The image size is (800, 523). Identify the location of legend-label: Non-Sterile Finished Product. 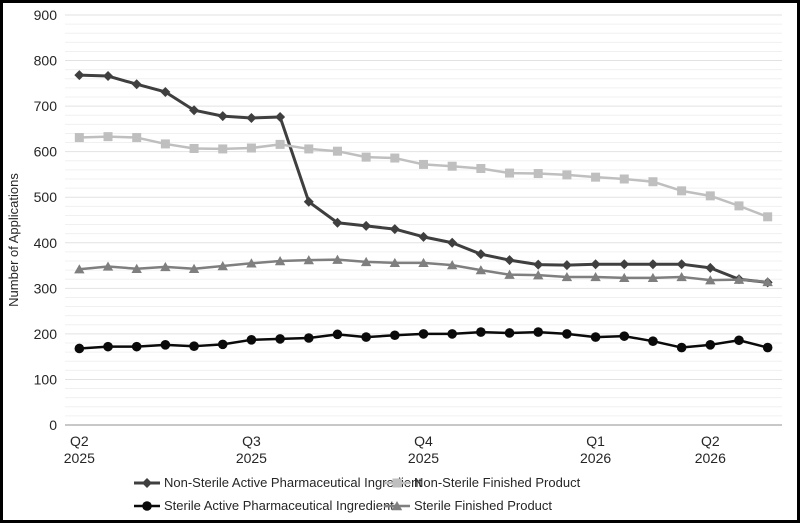
(497, 482).